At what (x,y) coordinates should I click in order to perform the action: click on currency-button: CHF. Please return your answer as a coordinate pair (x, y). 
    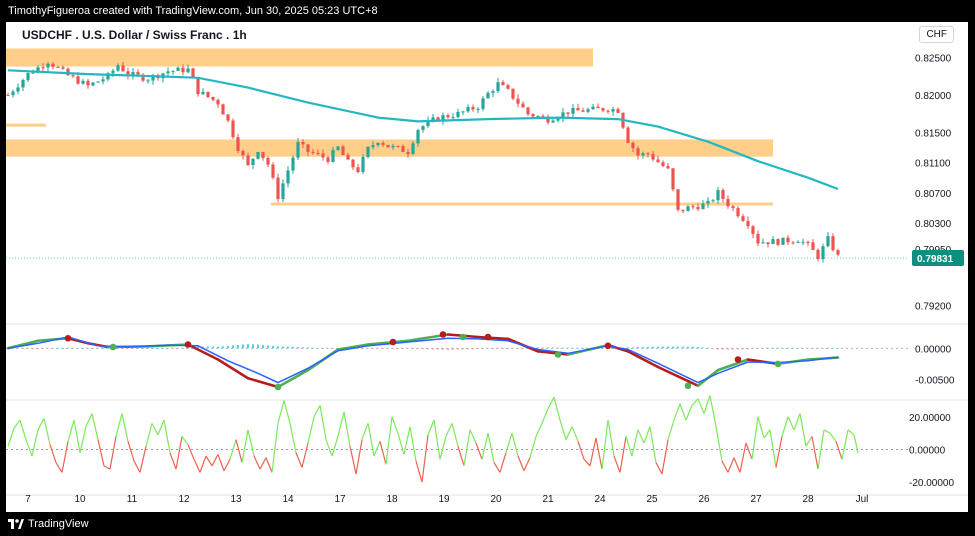
    Looking at the image, I should click on (936, 34).